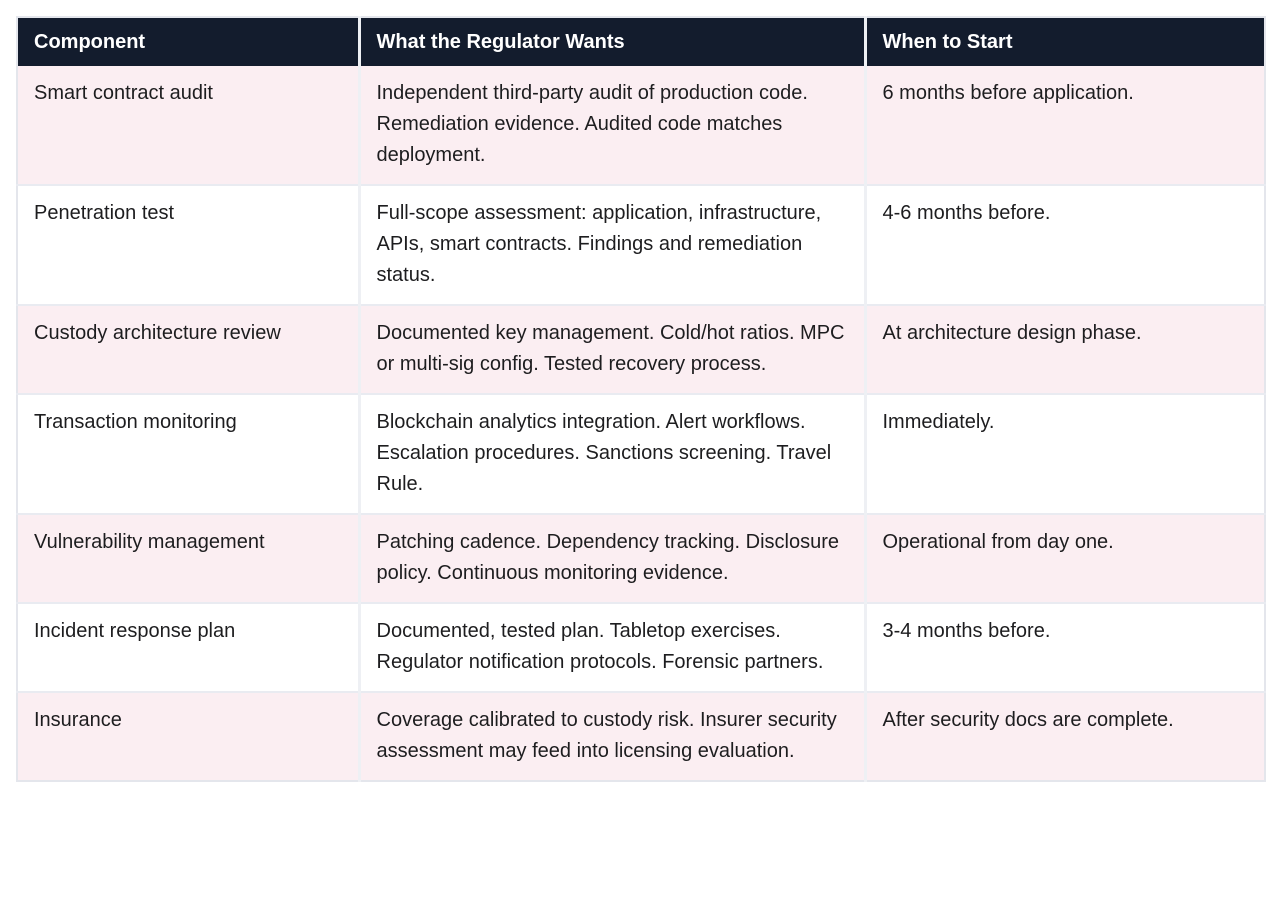 The height and width of the screenshot is (904, 1280). Describe the element at coordinates (189, 244) in the screenshot. I see `component-cell: Penetration test` at that location.